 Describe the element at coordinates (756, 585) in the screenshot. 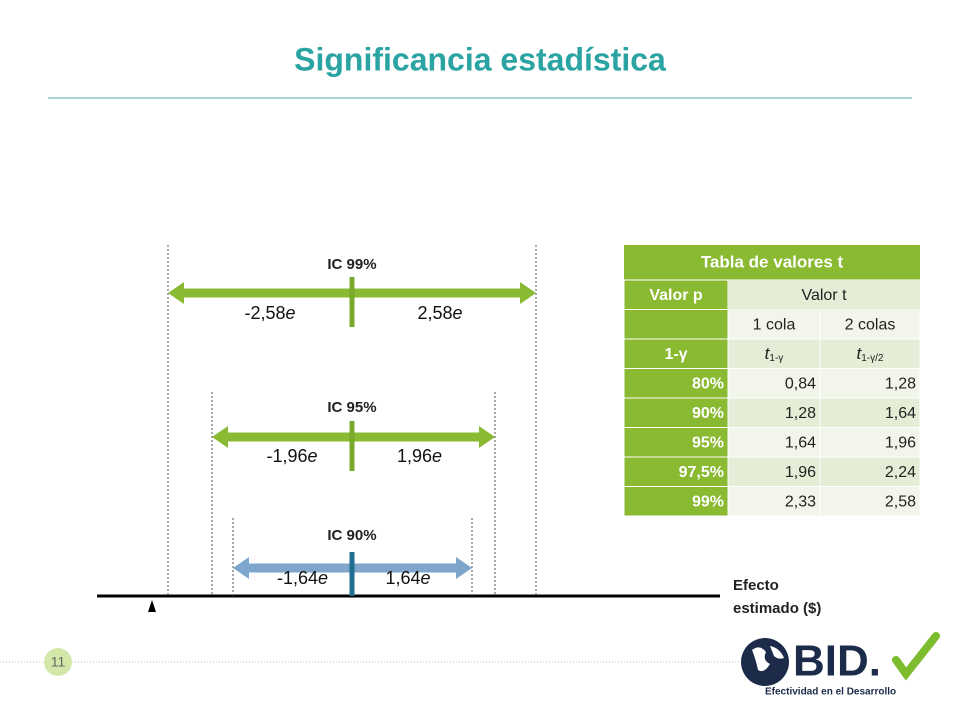

I see `axis-label: Efecto` at that location.